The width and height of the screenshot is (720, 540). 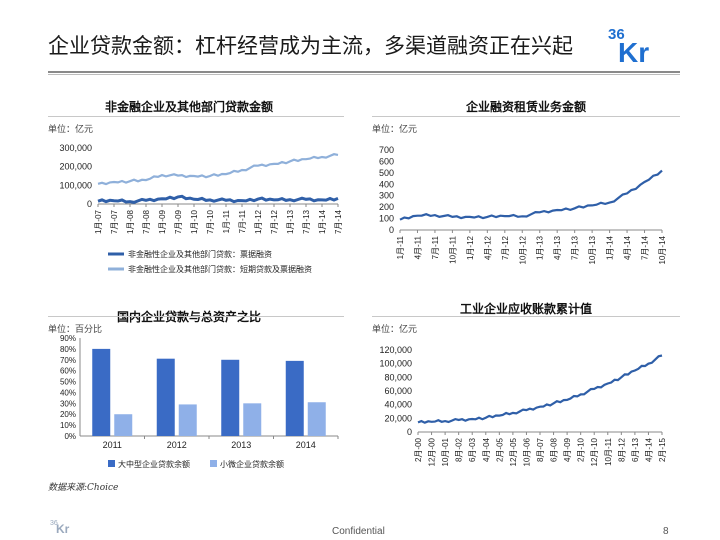 What do you see at coordinates (68, 360) in the screenshot?
I see `y-tick-label: 70%` at bounding box center [68, 360].